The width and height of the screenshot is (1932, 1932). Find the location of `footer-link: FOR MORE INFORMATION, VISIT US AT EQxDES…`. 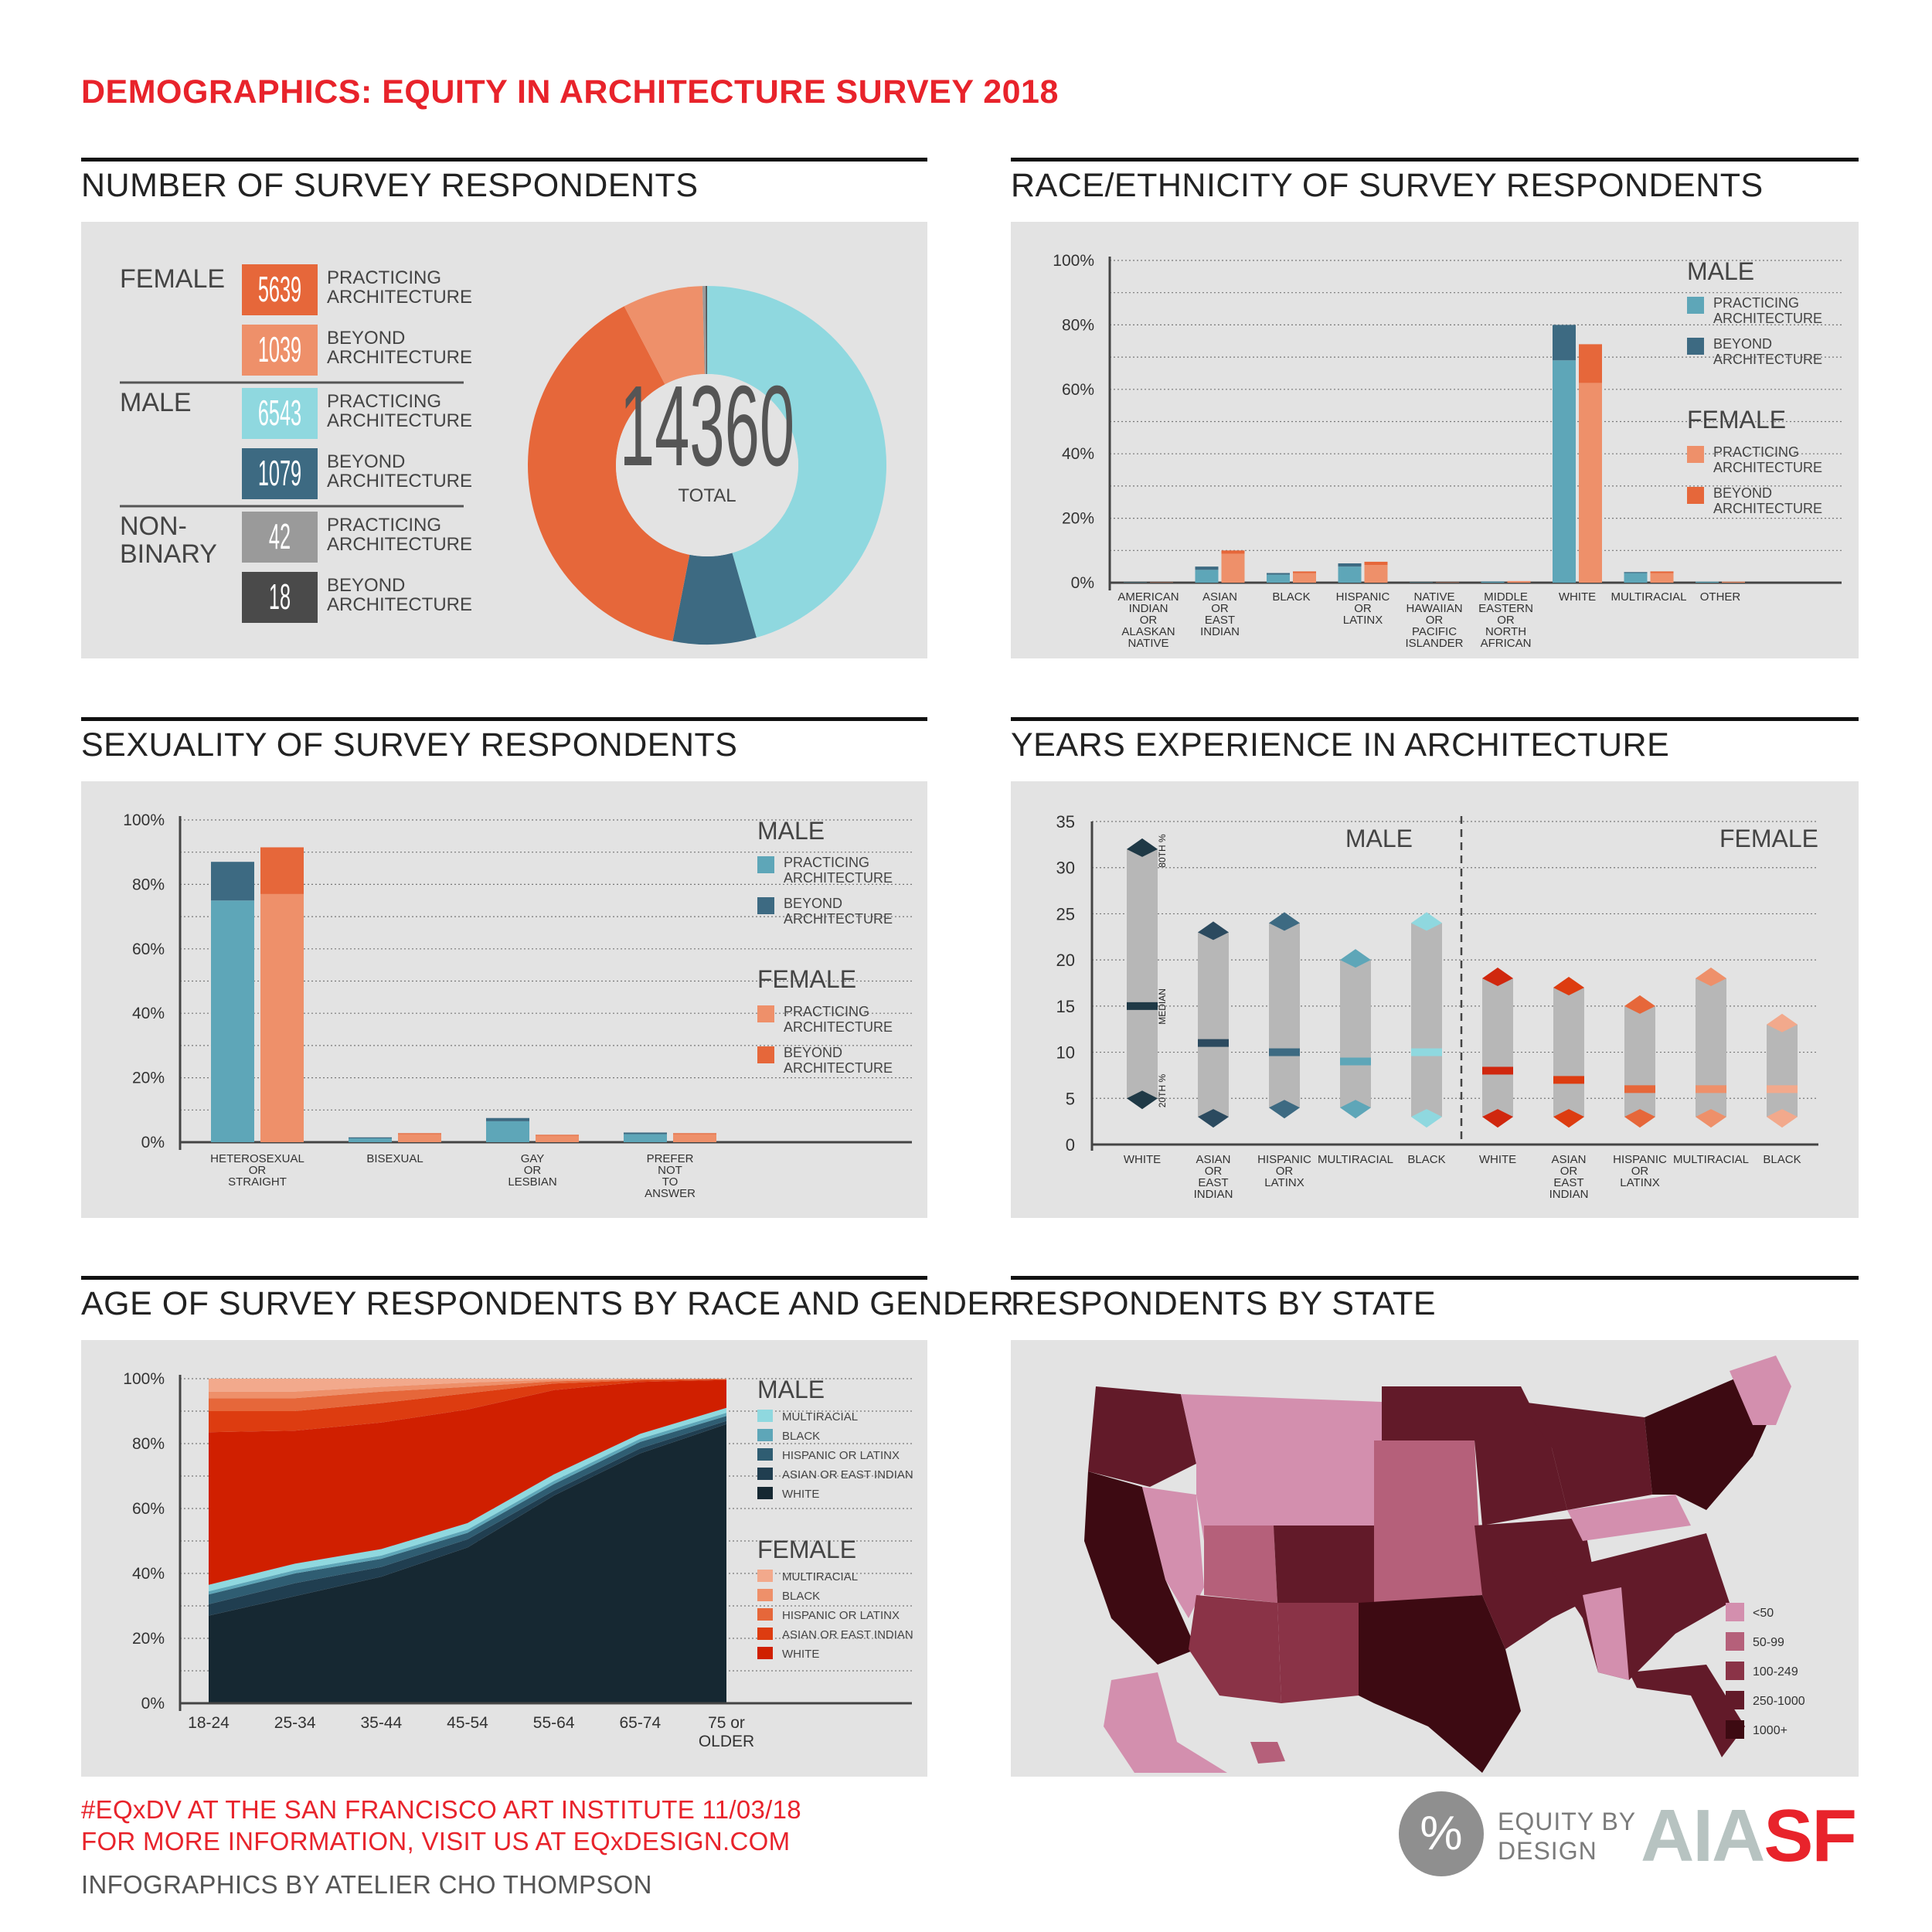

footer-link: FOR MORE INFORMATION, VISIT US AT EQxDES… is located at coordinates (436, 1841).